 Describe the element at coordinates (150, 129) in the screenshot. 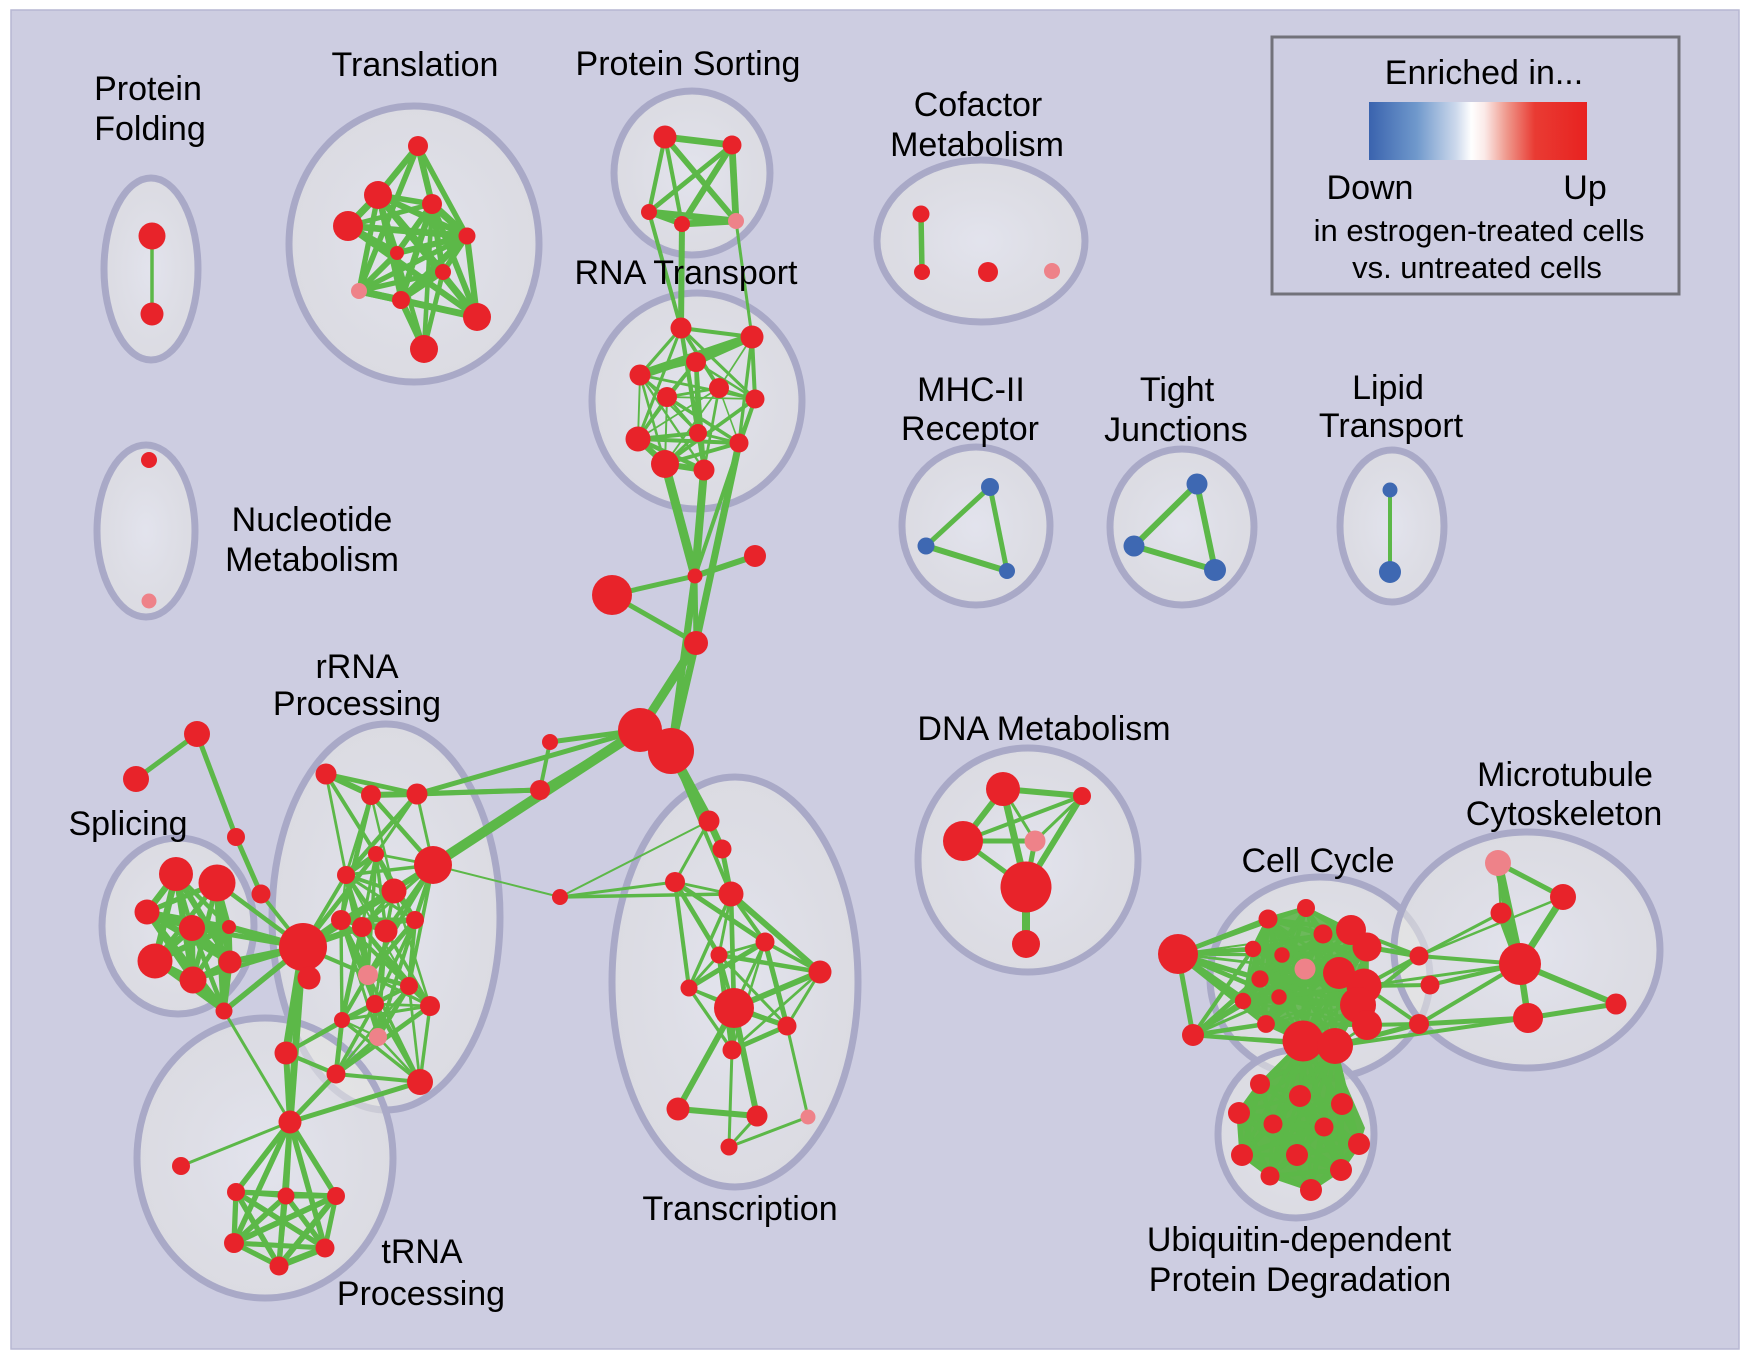

I see `svg-text: Folding` at that location.